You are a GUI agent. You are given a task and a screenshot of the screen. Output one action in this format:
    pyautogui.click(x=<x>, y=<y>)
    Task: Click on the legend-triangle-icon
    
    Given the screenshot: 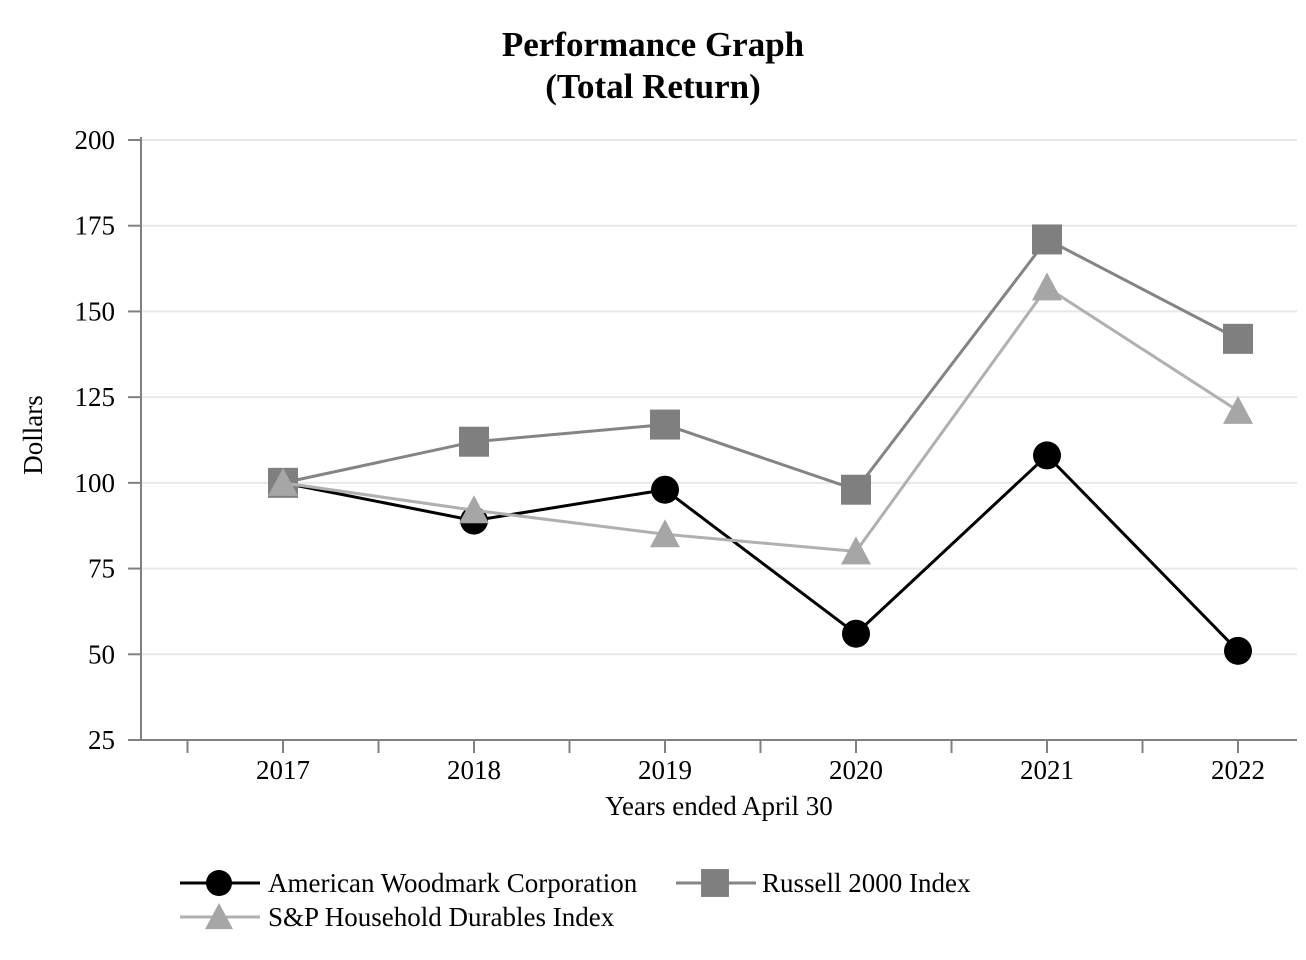 What is the action you would take?
    pyautogui.click(x=219, y=916)
    